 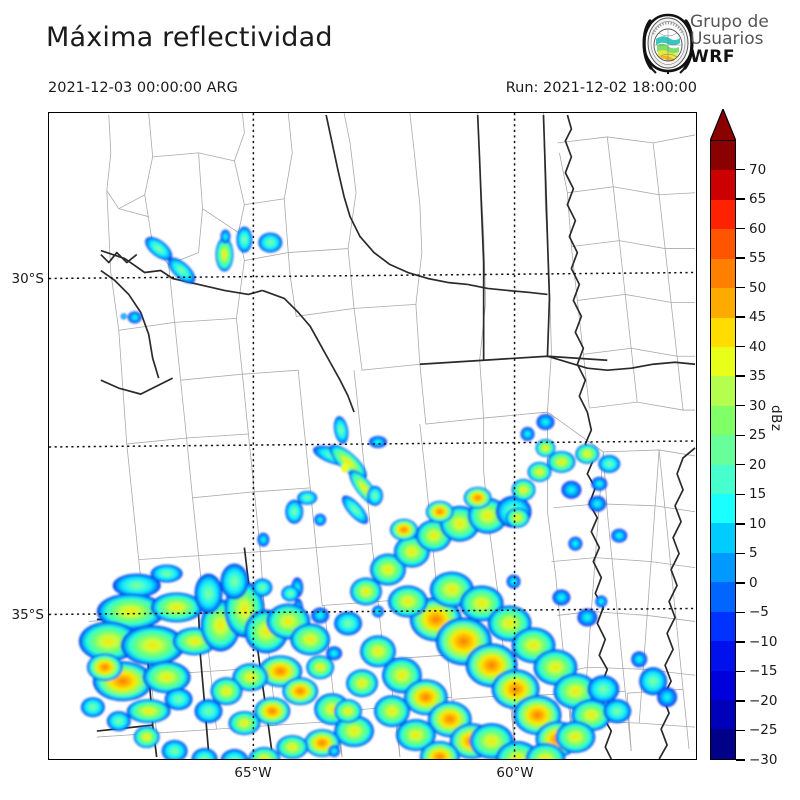 I want to click on colorbar-tick-label: 70, so click(x=758, y=169).